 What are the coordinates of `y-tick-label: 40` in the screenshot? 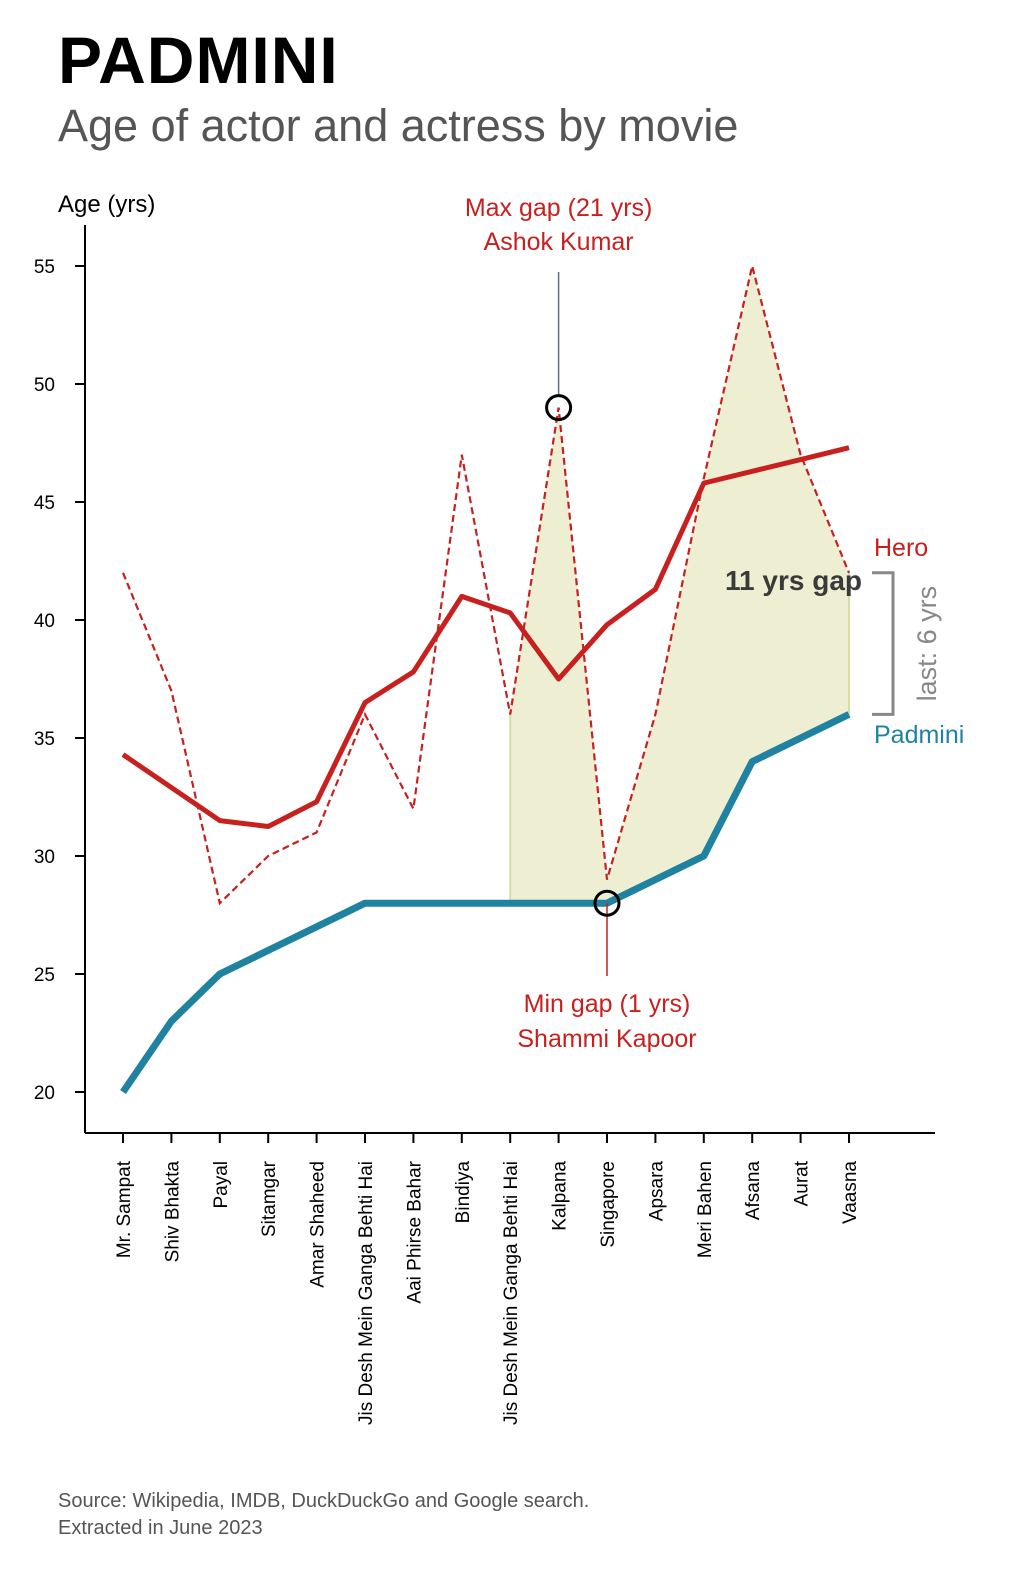 It's located at (44, 621).